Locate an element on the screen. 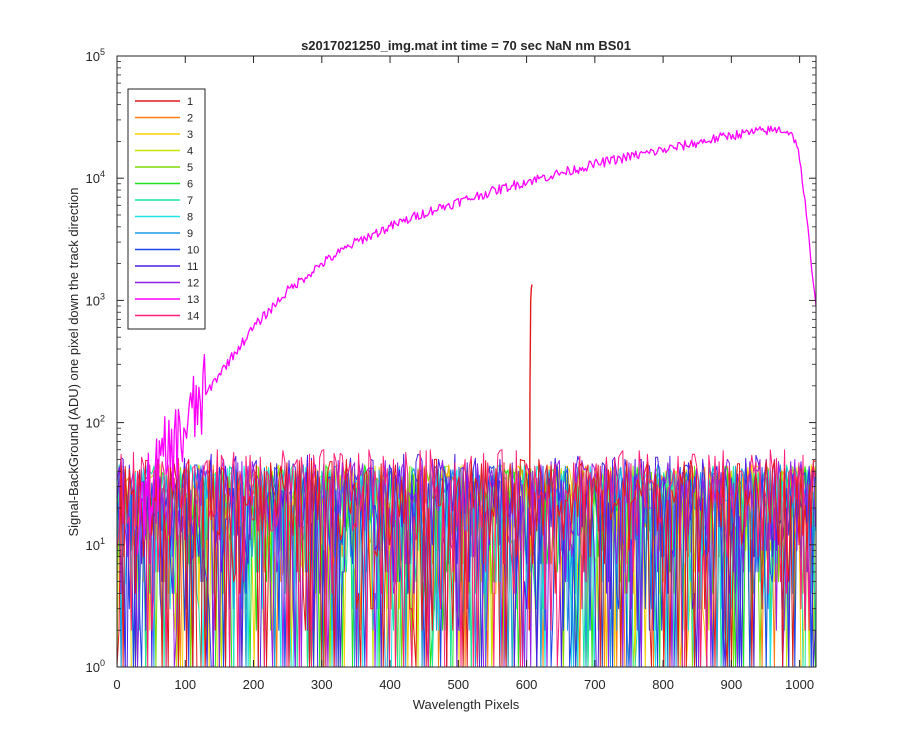  legend-label-9: 9 is located at coordinates (190, 234).